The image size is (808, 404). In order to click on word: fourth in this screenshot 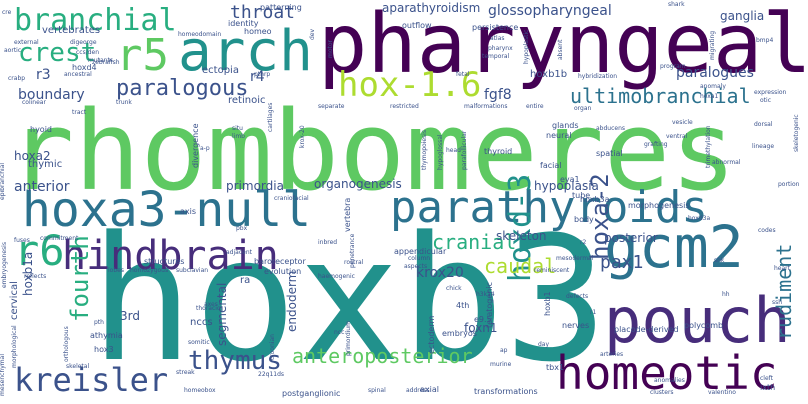, I will do `click(80, 278)`.